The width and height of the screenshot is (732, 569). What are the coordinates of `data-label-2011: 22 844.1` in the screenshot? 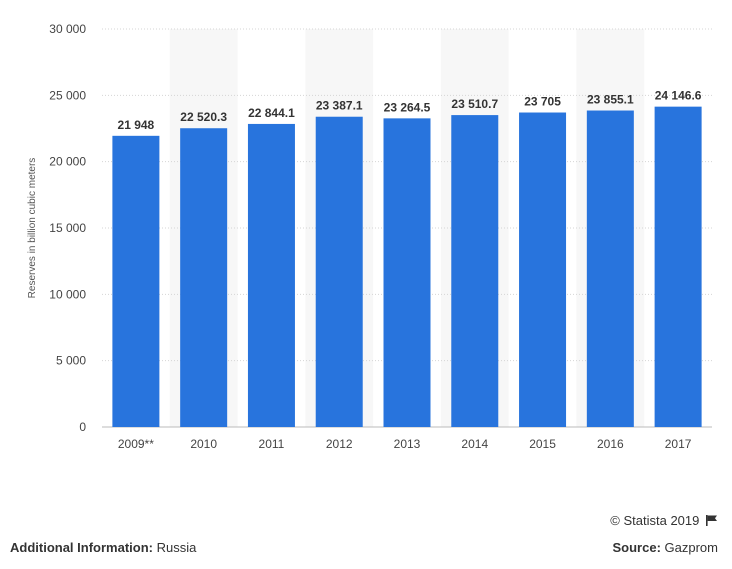 It's located at (271, 113).